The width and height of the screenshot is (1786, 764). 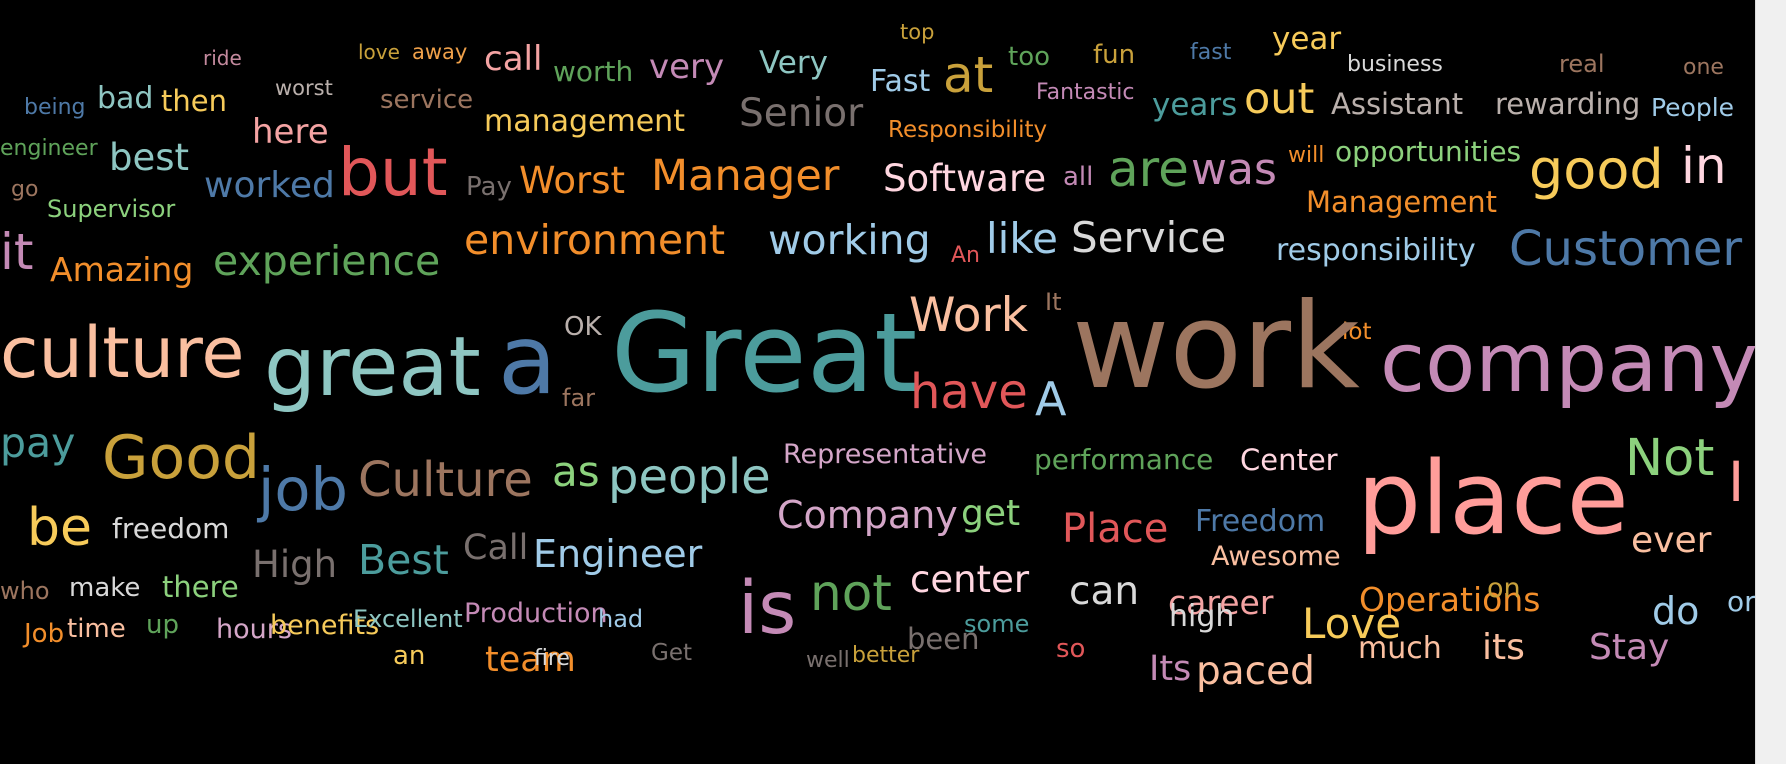 I want to click on vertical-scrollbar, so click(x=1770, y=382).